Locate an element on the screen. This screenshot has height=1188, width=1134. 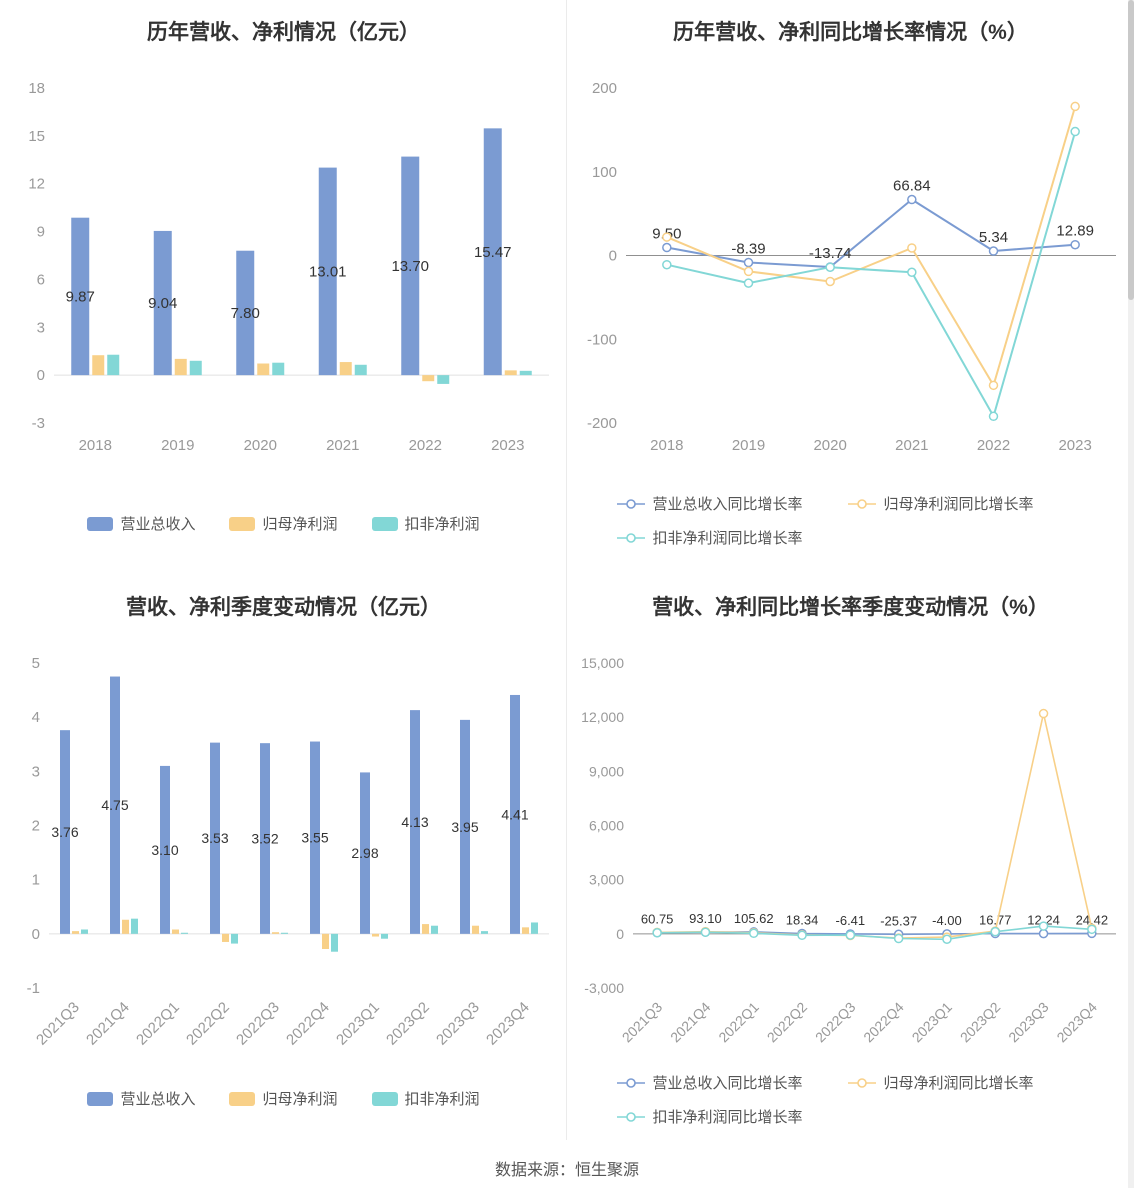
point-label: -4.00 is located at coordinates (947, 920).